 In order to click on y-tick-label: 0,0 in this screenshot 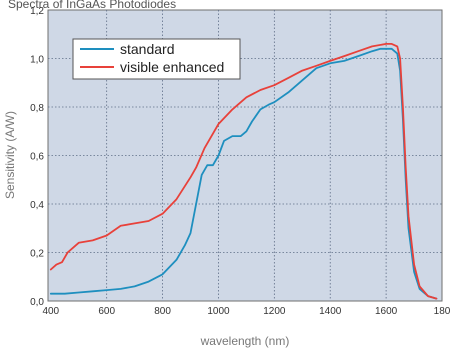, I will do `click(37, 302)`.